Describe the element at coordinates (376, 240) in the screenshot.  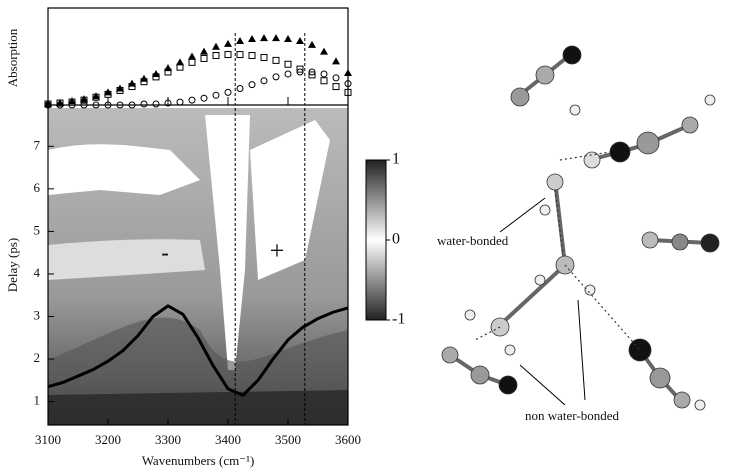
I see `colorbar` at that location.